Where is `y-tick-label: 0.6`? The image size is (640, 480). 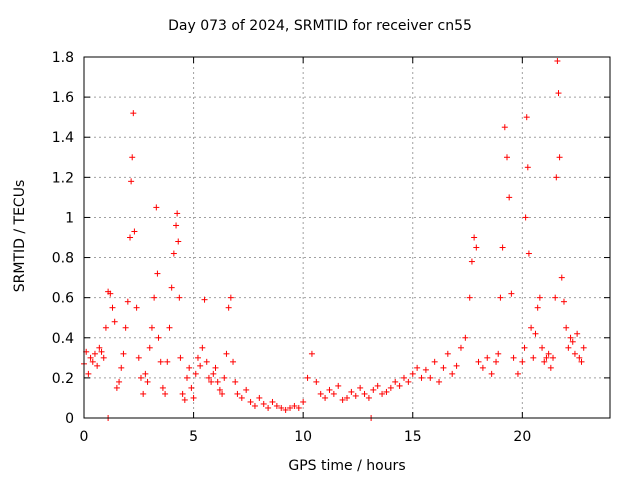 y-tick-label: 0.6 is located at coordinates (63, 299).